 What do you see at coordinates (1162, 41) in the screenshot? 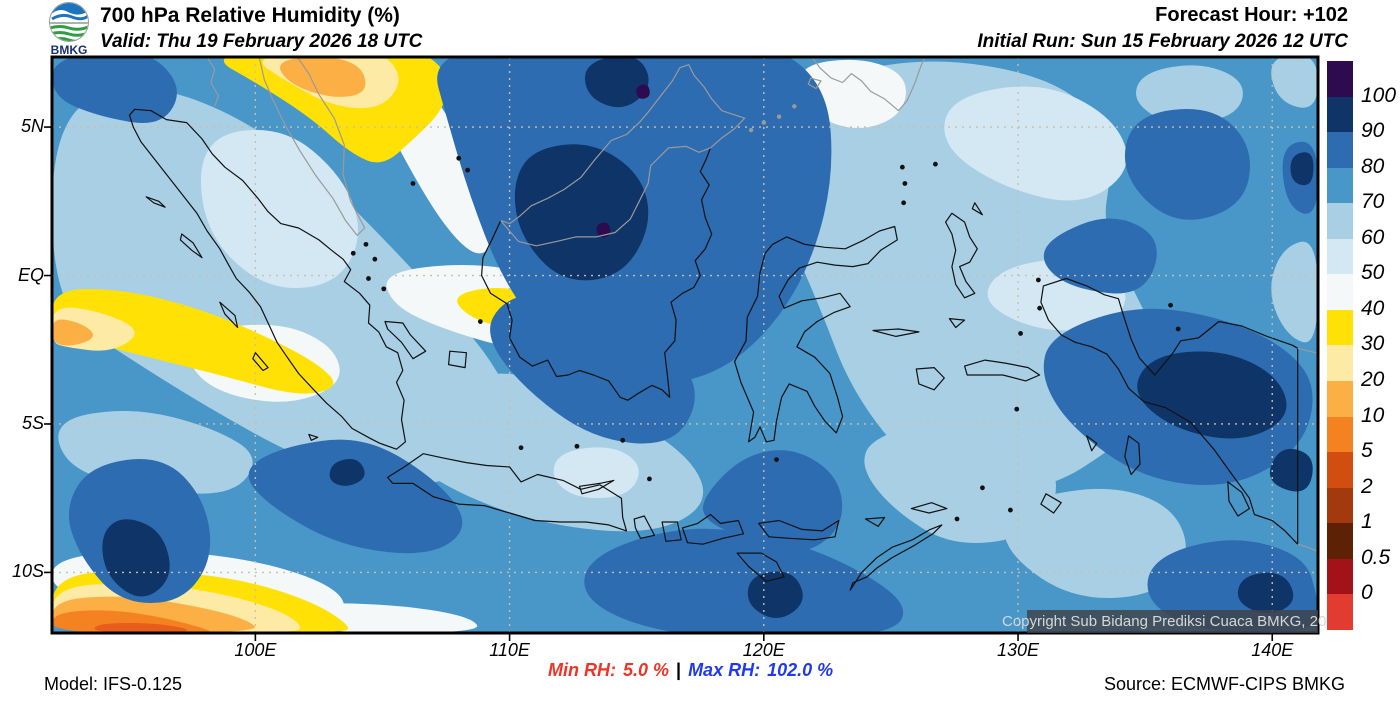
I see `initial-run: Initial Run: Sun 15 February 2026 12 UTC` at bounding box center [1162, 41].